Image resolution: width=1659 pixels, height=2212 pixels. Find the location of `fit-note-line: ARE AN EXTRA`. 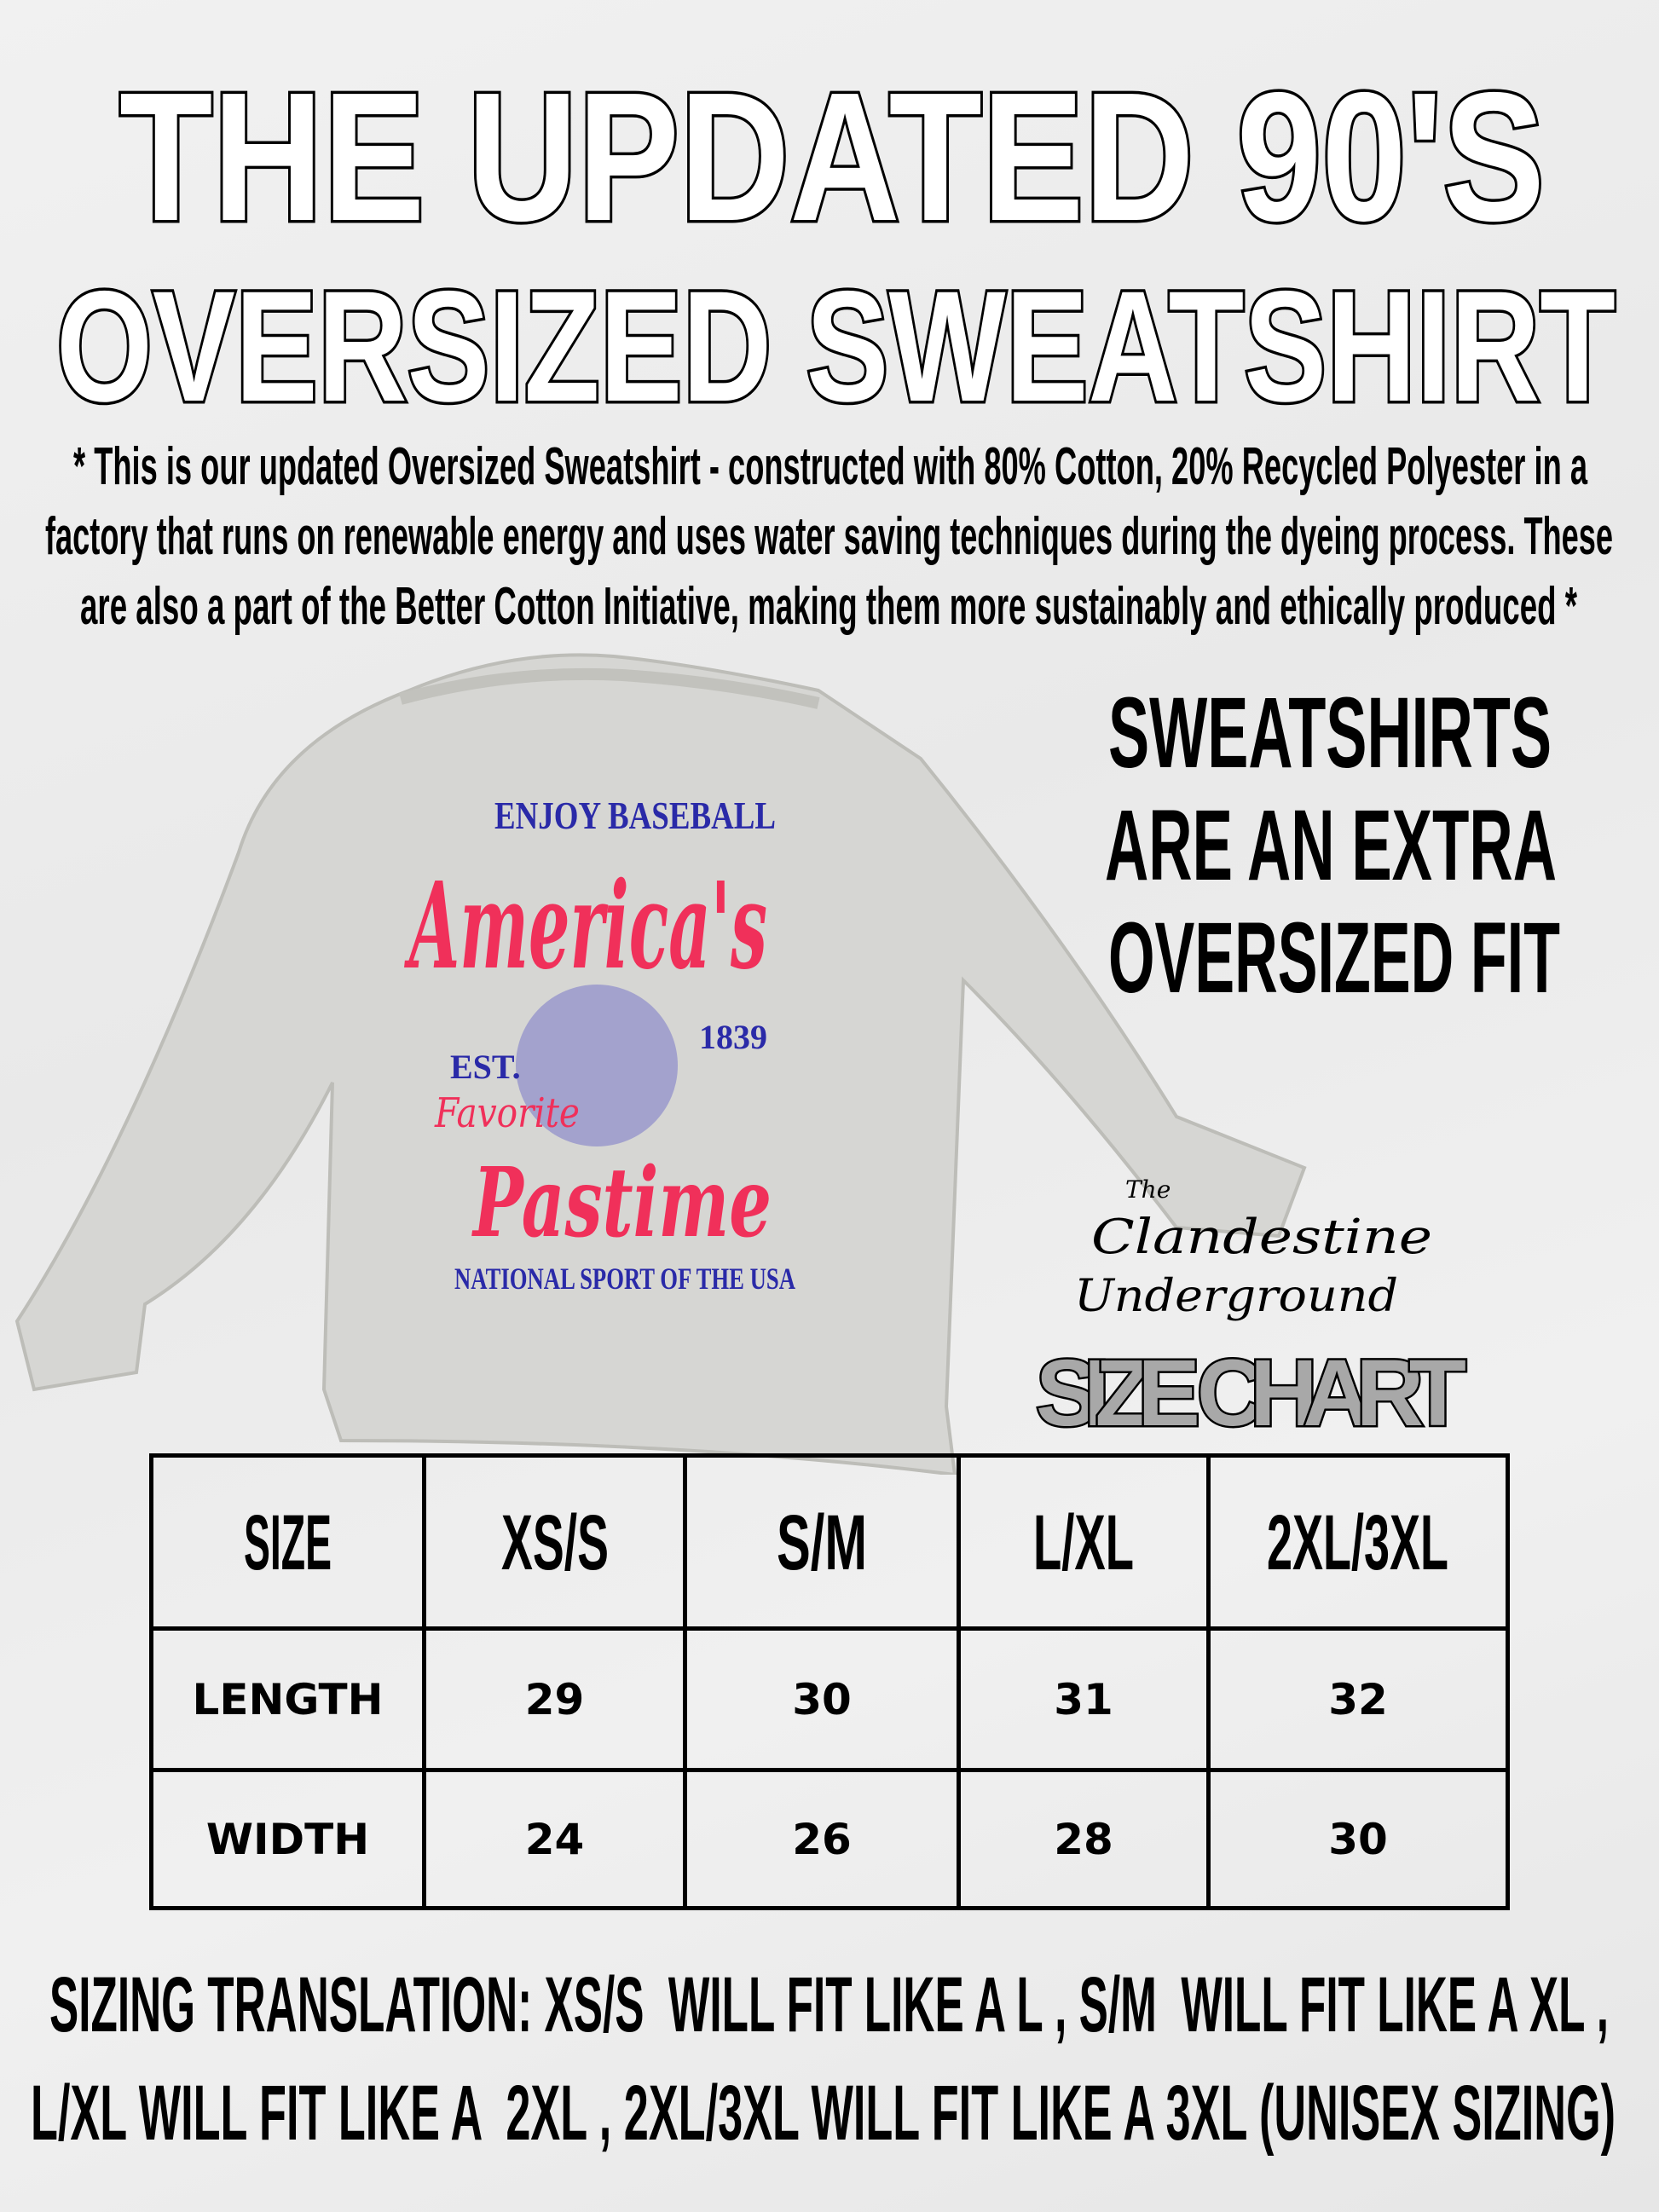

fit-note-line: ARE AN EXTRA is located at coordinates (1331, 845).